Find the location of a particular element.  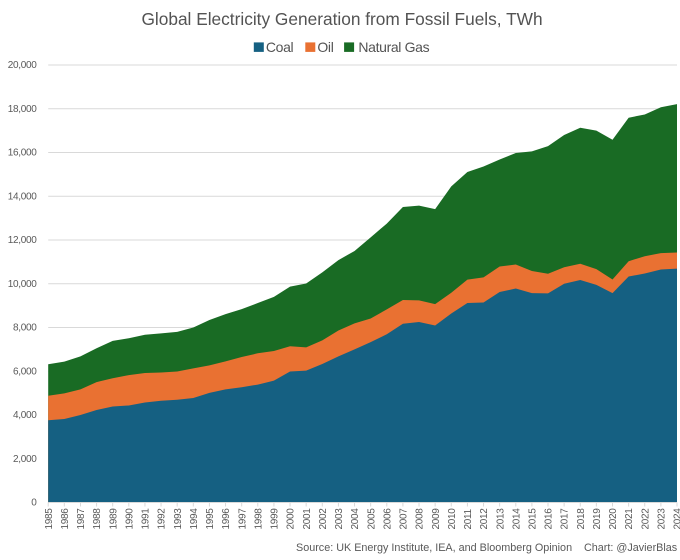

svg-text: 2009 is located at coordinates (436, 519).